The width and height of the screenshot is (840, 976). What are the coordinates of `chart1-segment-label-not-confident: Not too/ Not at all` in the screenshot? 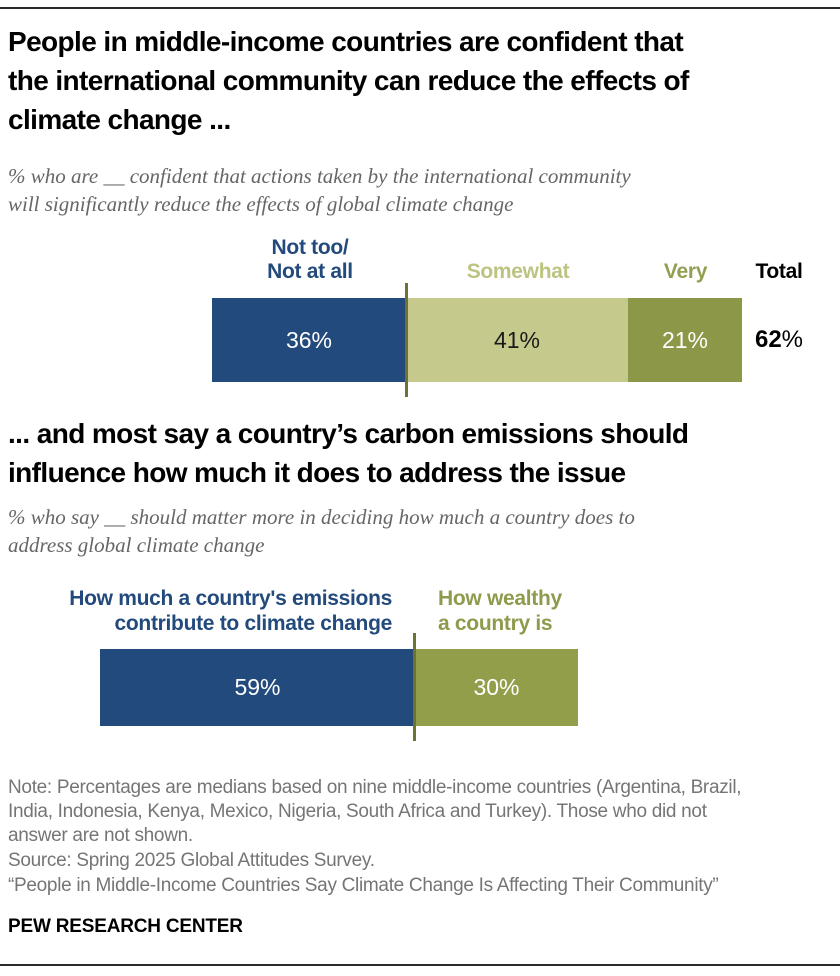 It's located at (310, 259).